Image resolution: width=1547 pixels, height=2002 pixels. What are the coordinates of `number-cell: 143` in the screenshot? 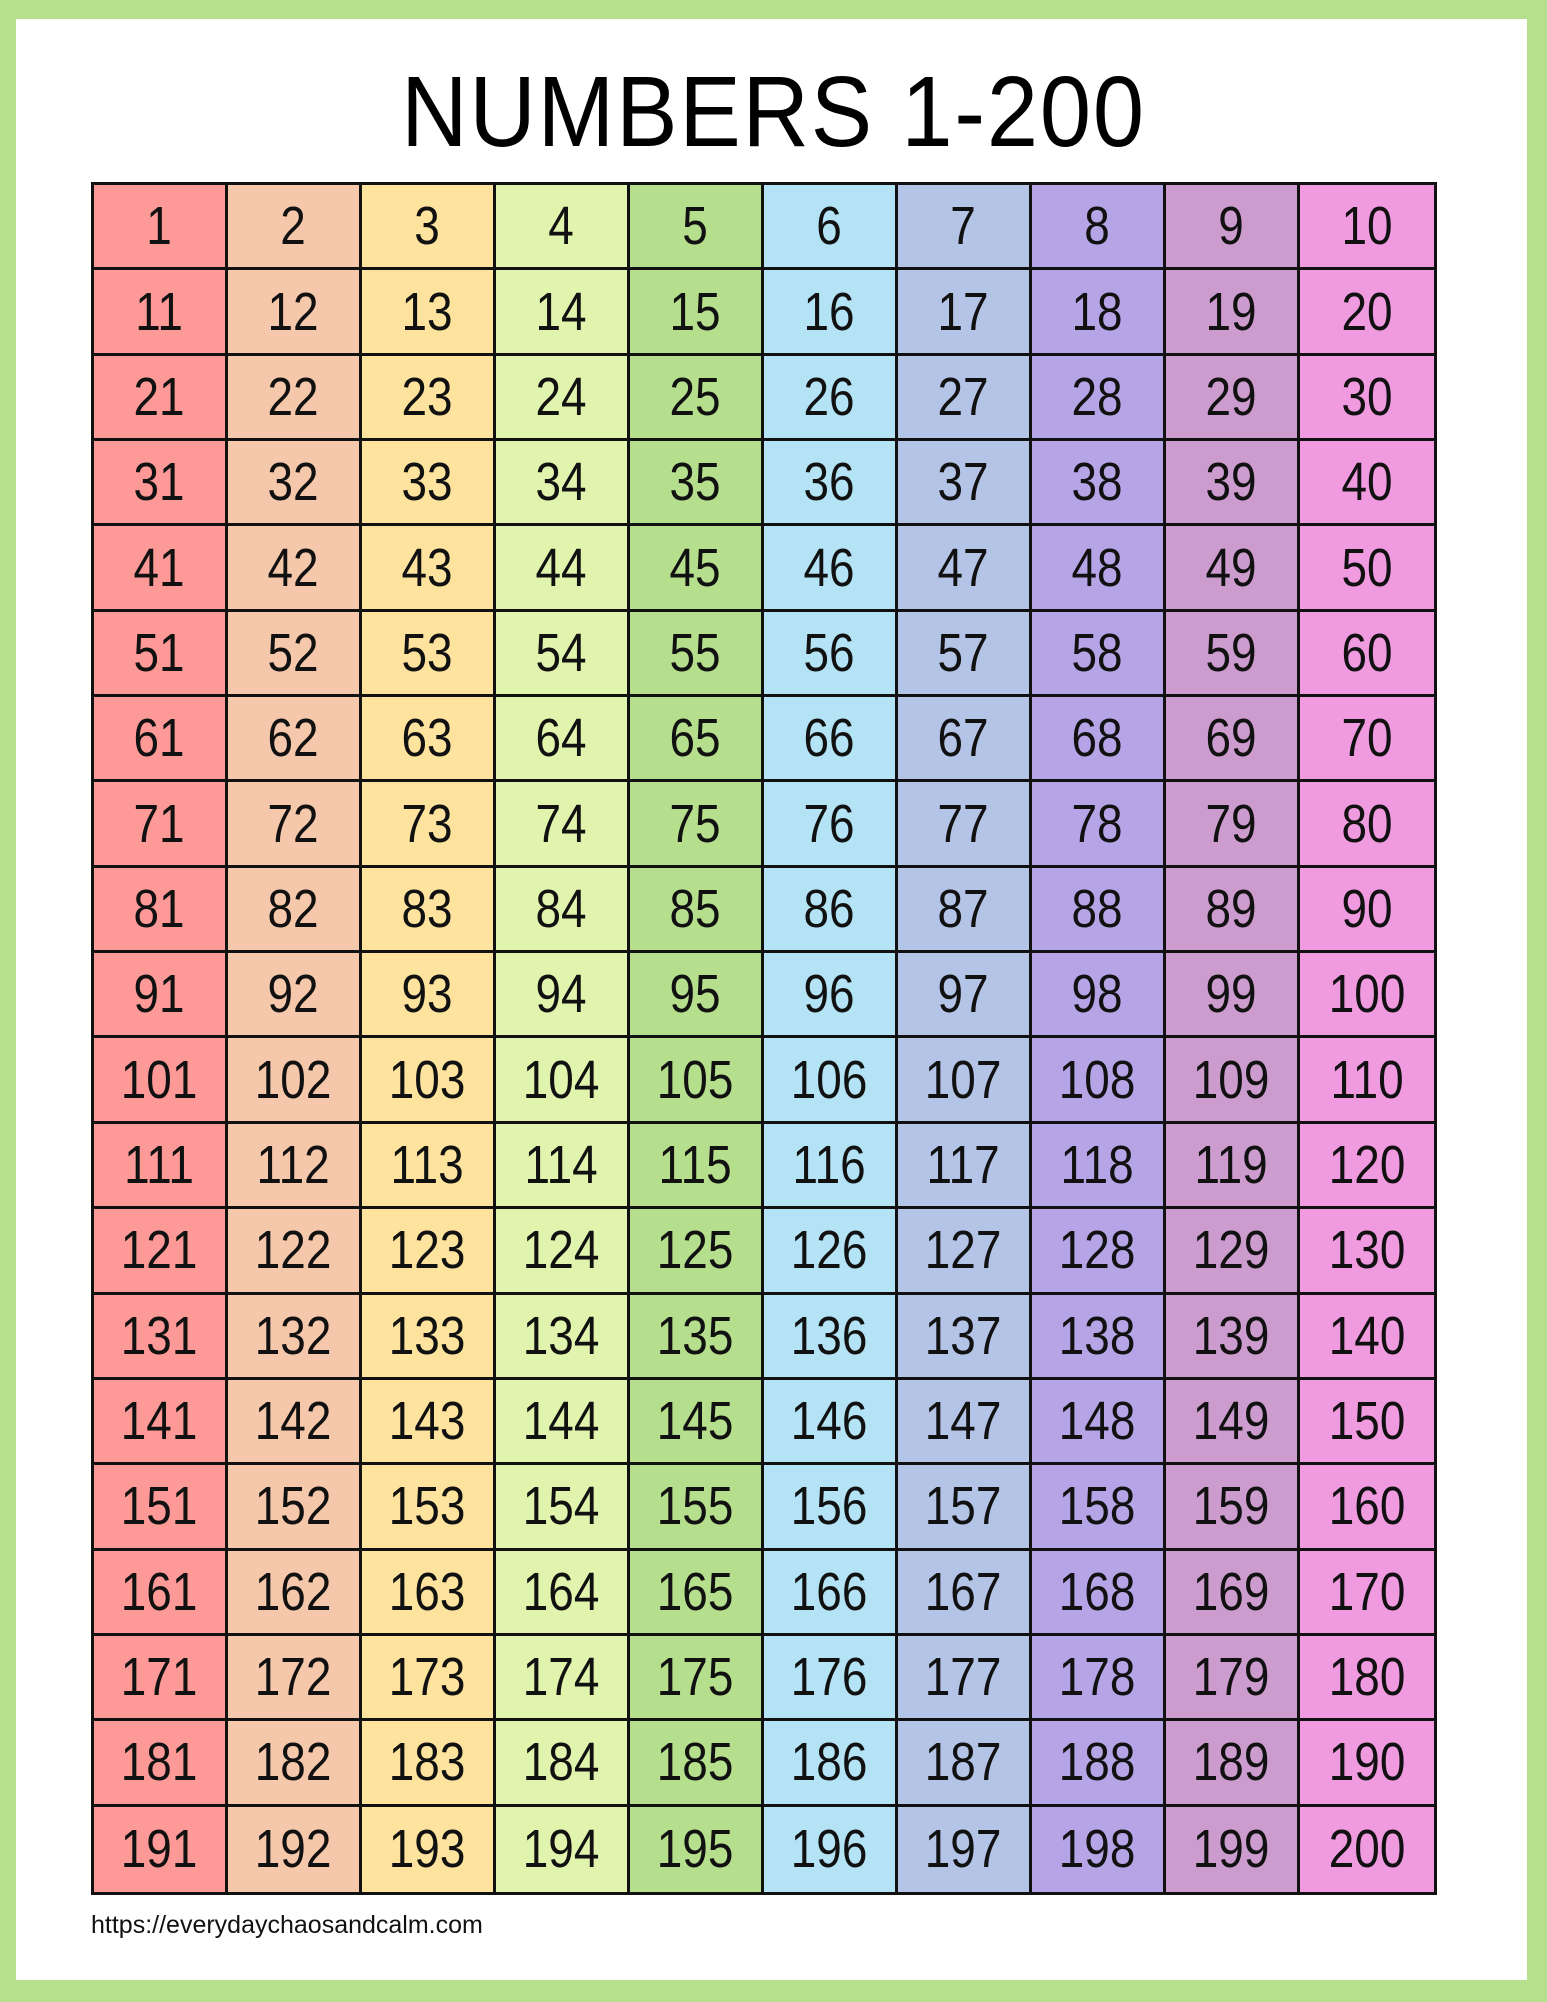 It's located at (429, 1422).